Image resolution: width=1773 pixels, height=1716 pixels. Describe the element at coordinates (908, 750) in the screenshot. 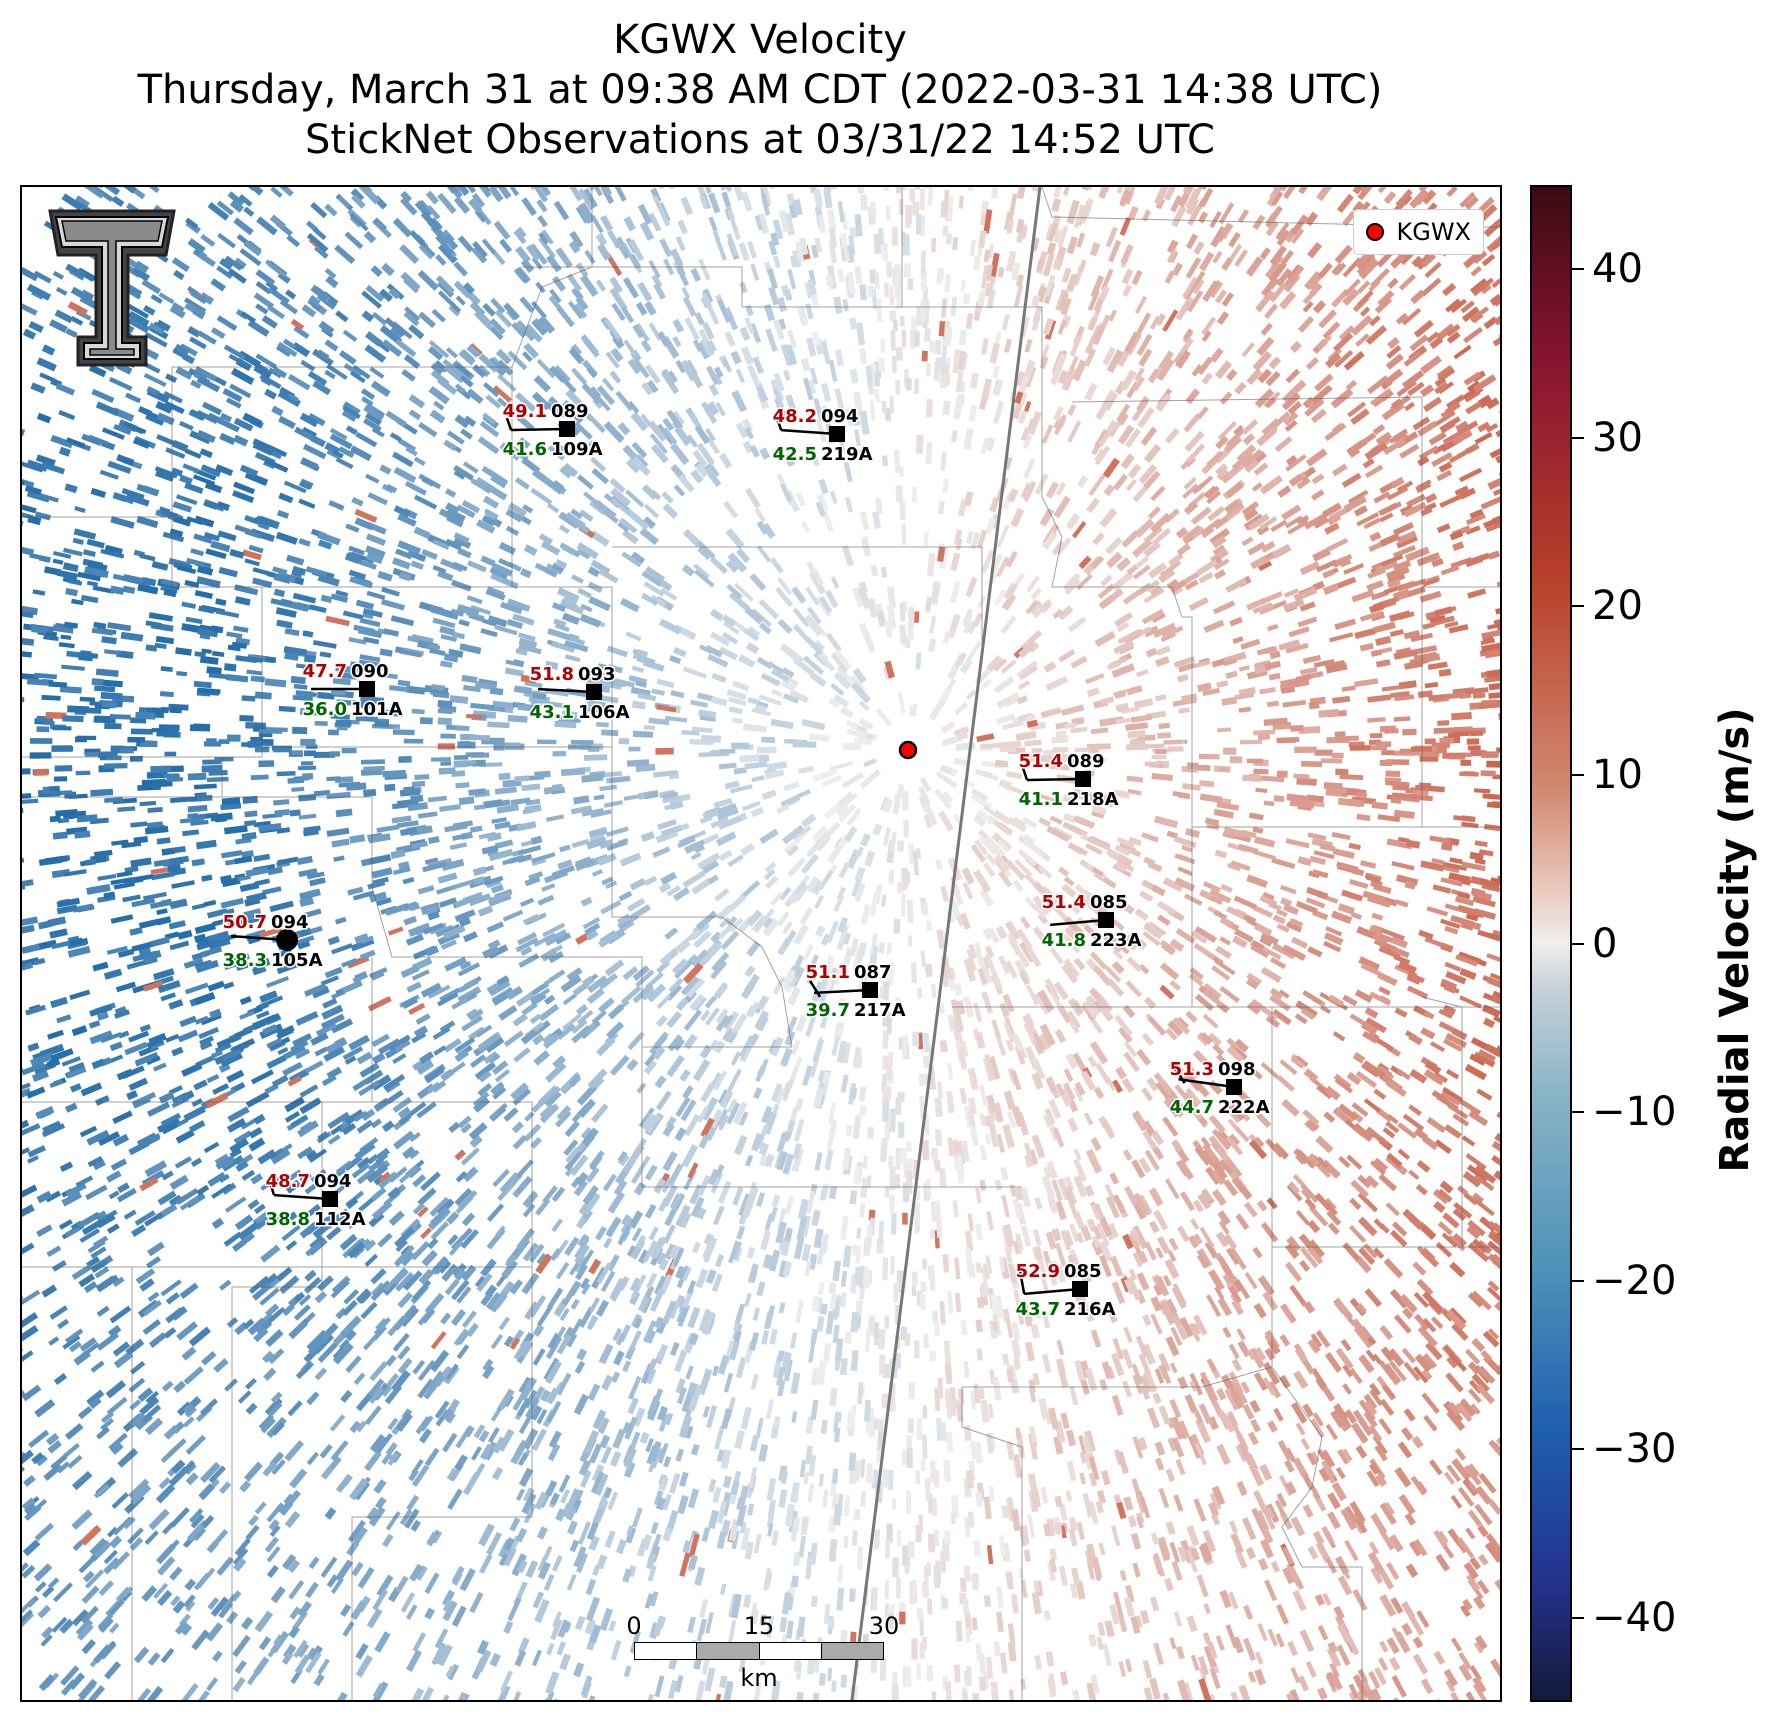

I see `radar-site-marker` at that location.